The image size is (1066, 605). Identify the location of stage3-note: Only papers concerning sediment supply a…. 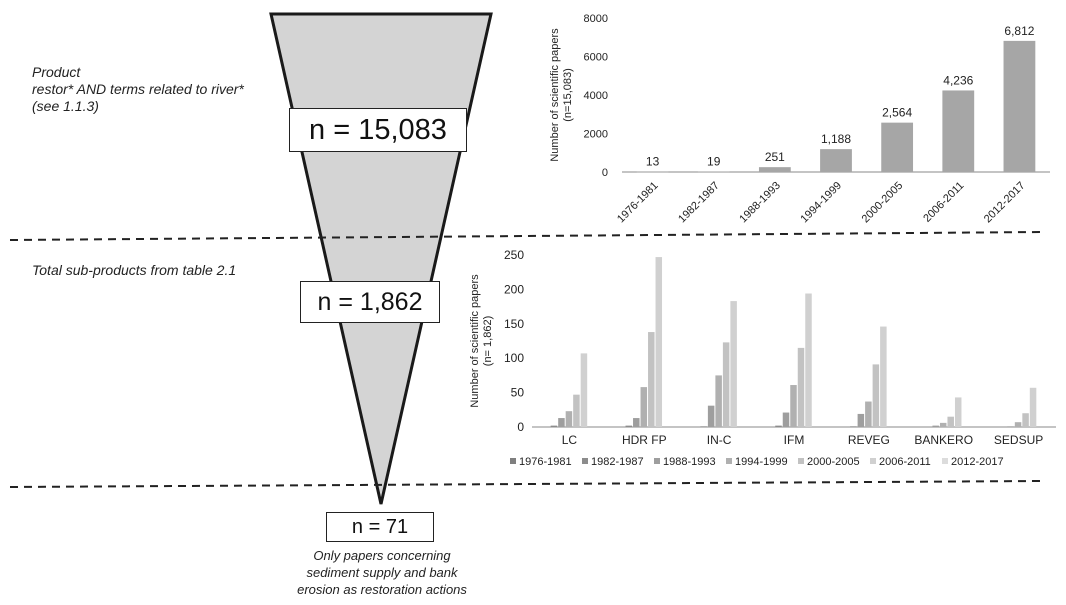
(382, 572).